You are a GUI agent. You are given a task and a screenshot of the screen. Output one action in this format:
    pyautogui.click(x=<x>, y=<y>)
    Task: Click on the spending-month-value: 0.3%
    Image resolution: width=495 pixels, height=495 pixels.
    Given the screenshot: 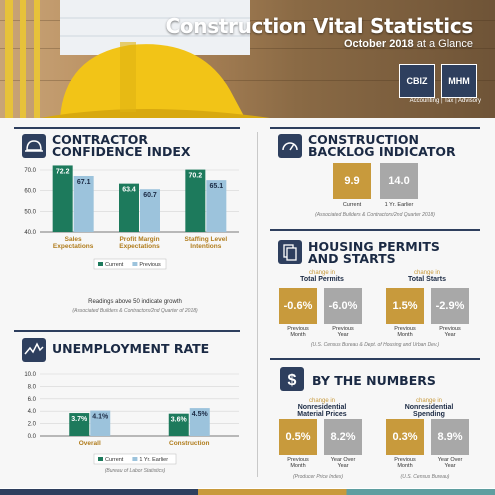 What is the action you would take?
    pyautogui.click(x=405, y=437)
    